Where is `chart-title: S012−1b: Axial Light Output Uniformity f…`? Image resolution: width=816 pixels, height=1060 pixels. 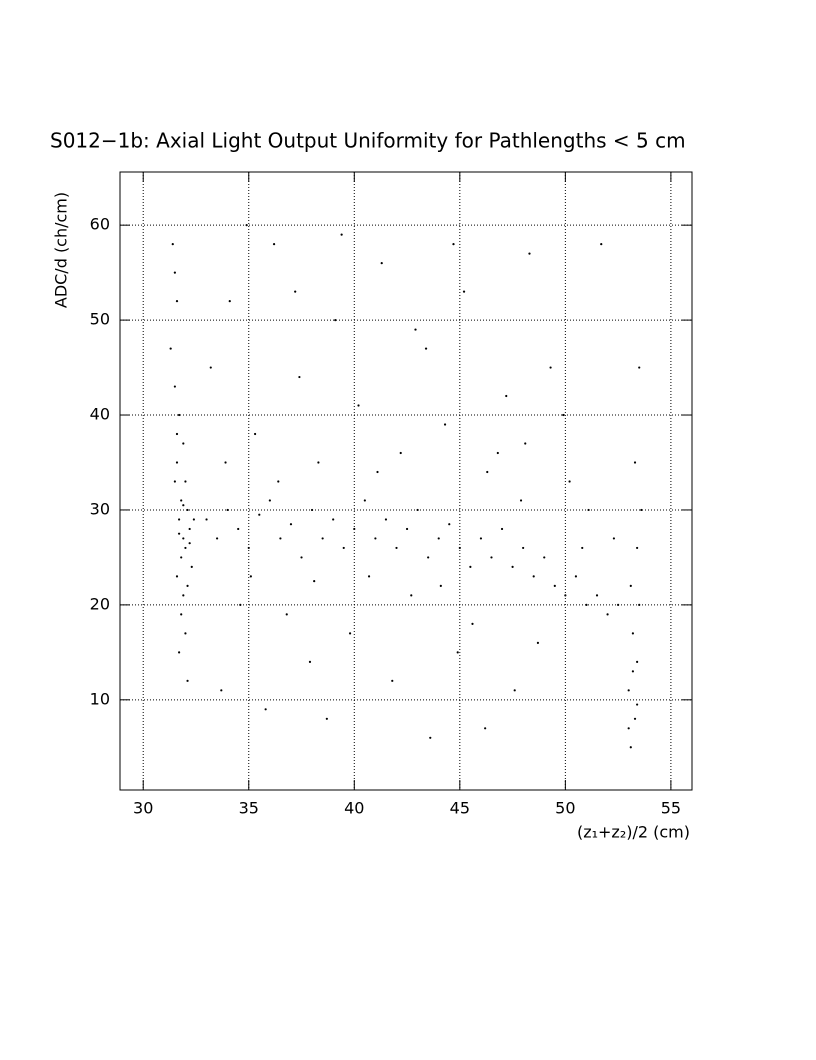 chart-title: S012−1b: Axial Light Output Uniformity f… is located at coordinates (368, 141).